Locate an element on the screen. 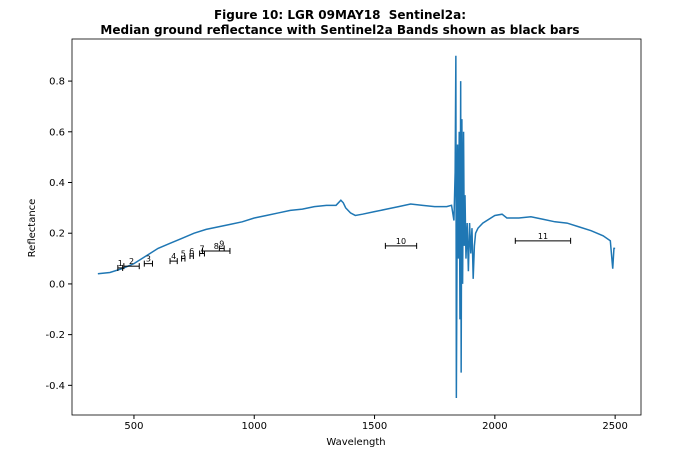  x-tick-label: 500 is located at coordinates (133, 426).